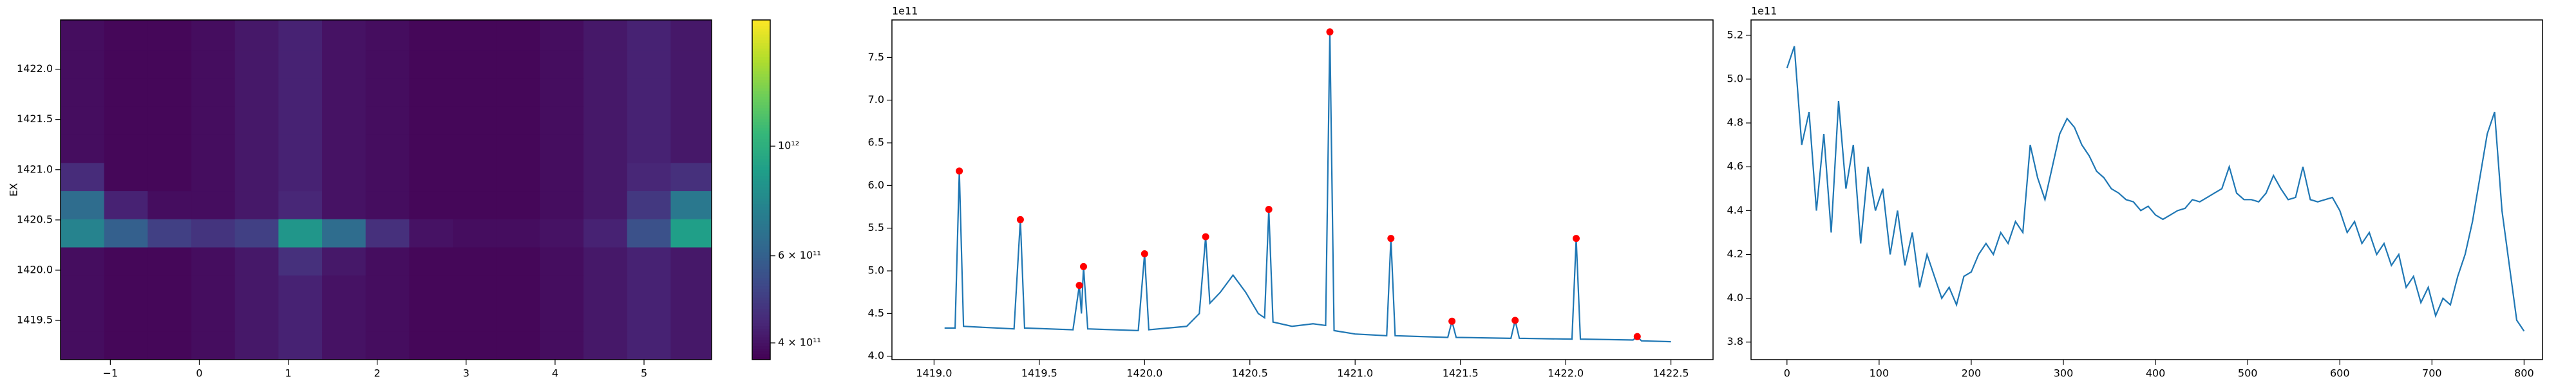 The image size is (2576, 386). I want to click on x-tick-label: 3, so click(466, 373).